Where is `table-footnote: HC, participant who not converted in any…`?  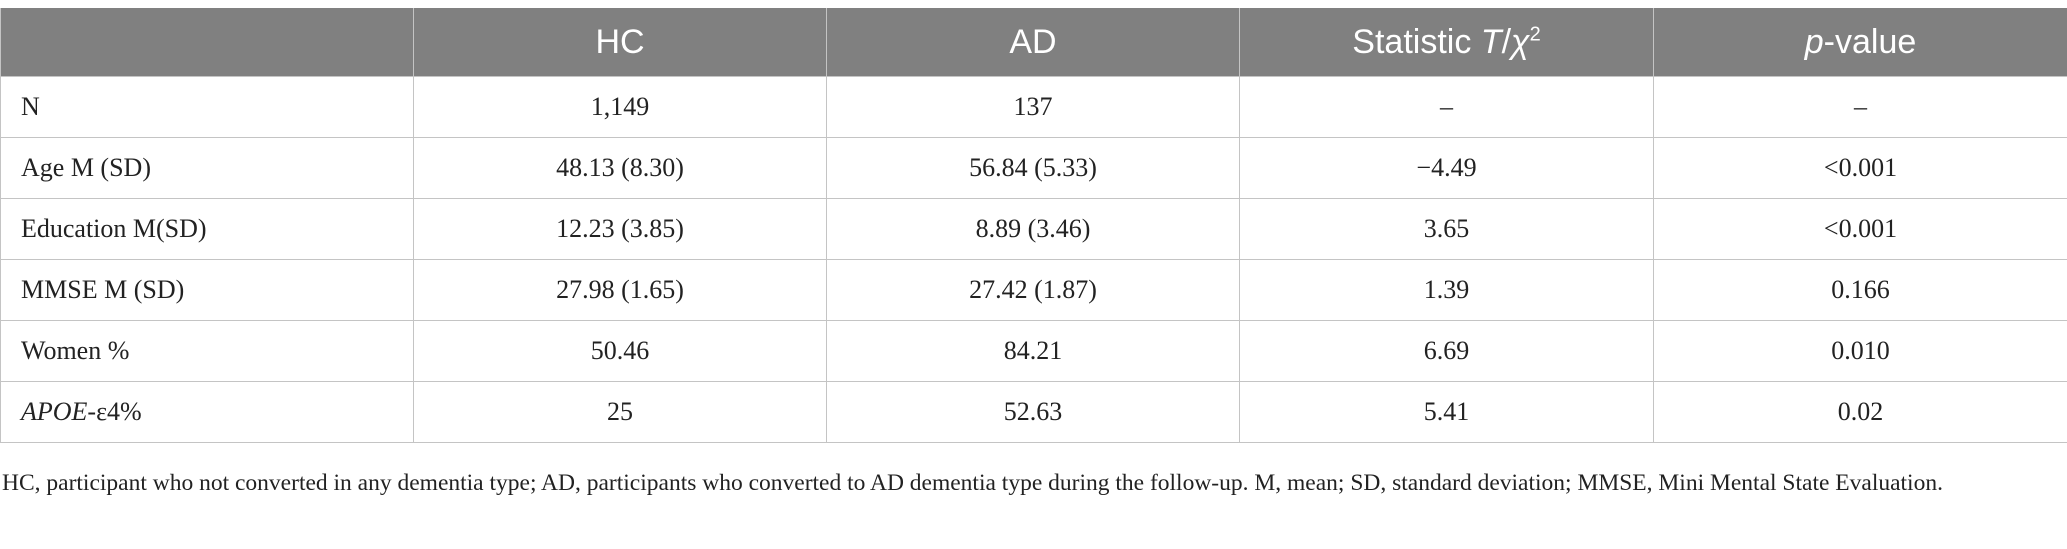
table-footnote: HC, participant who not converted in any… is located at coordinates (972, 483).